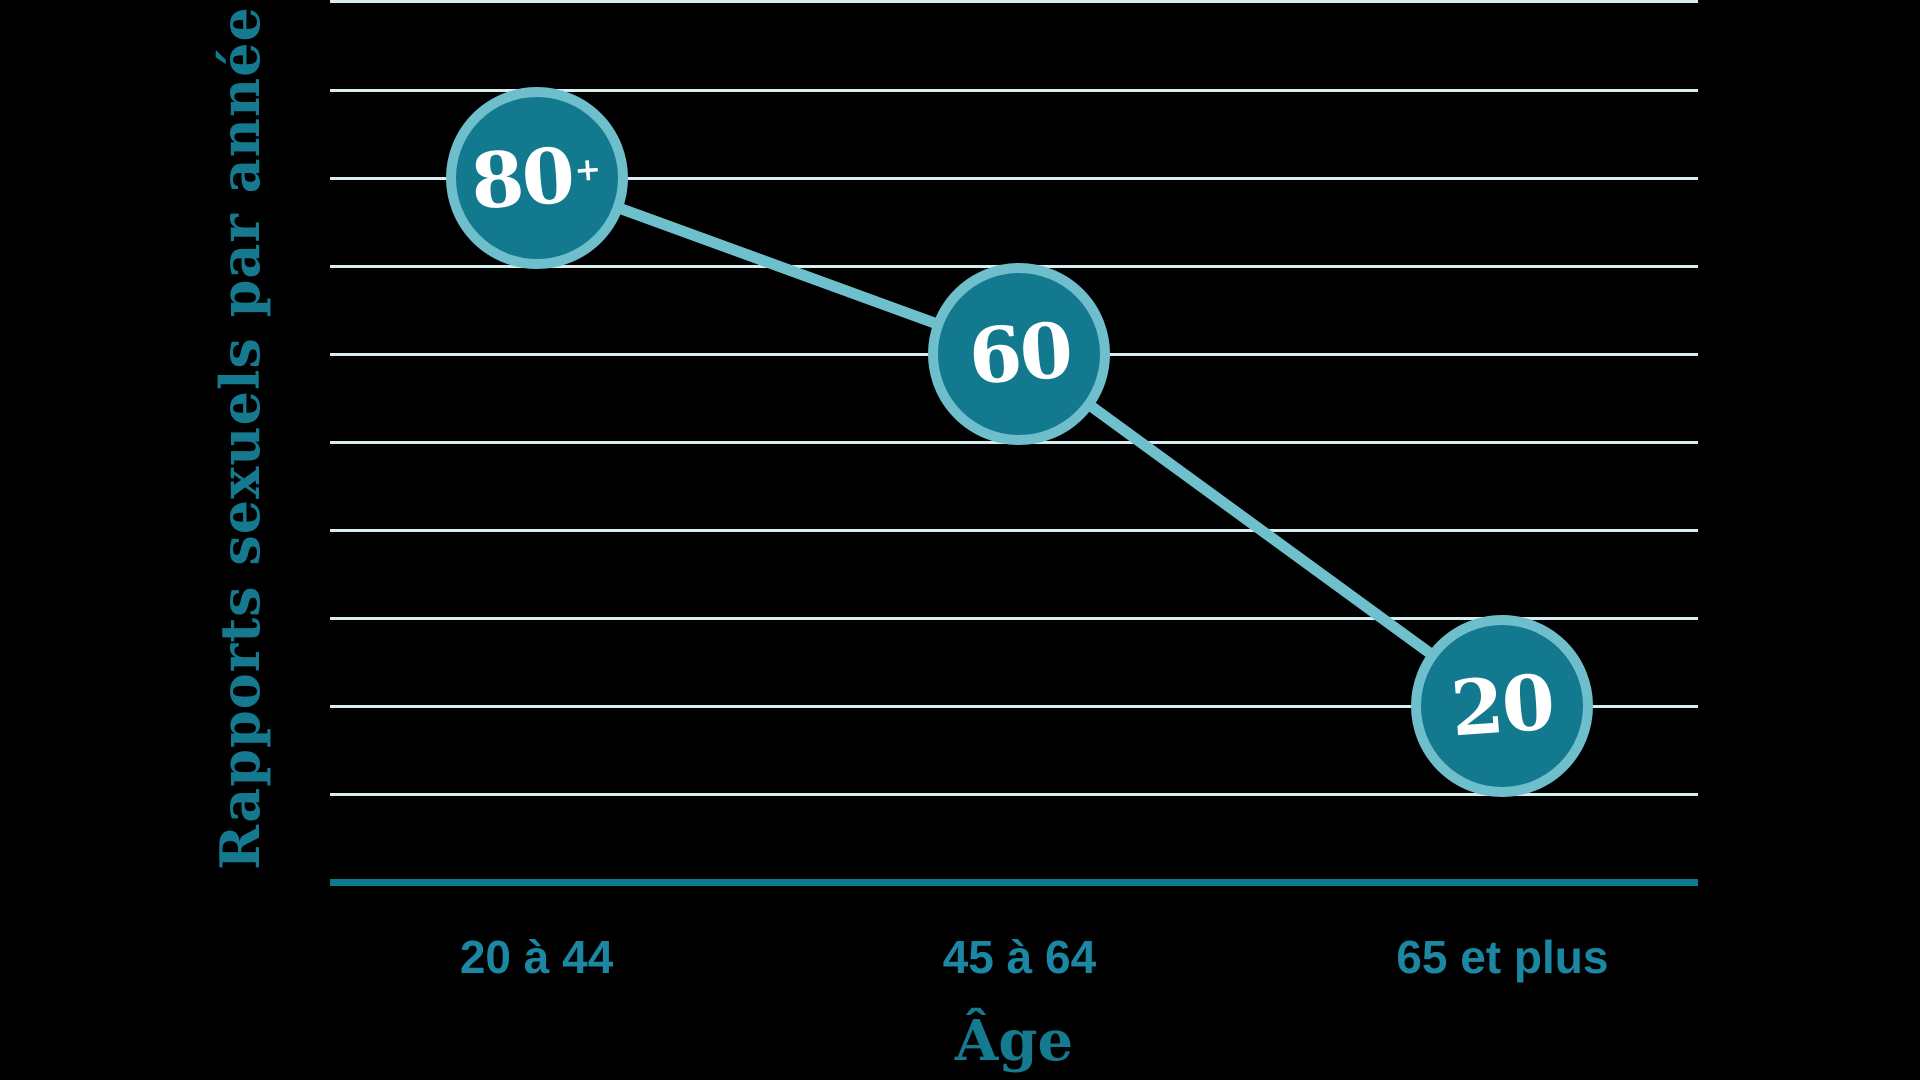 The width and height of the screenshot is (1920, 1080). I want to click on data-point: 60, so click(1019, 354).